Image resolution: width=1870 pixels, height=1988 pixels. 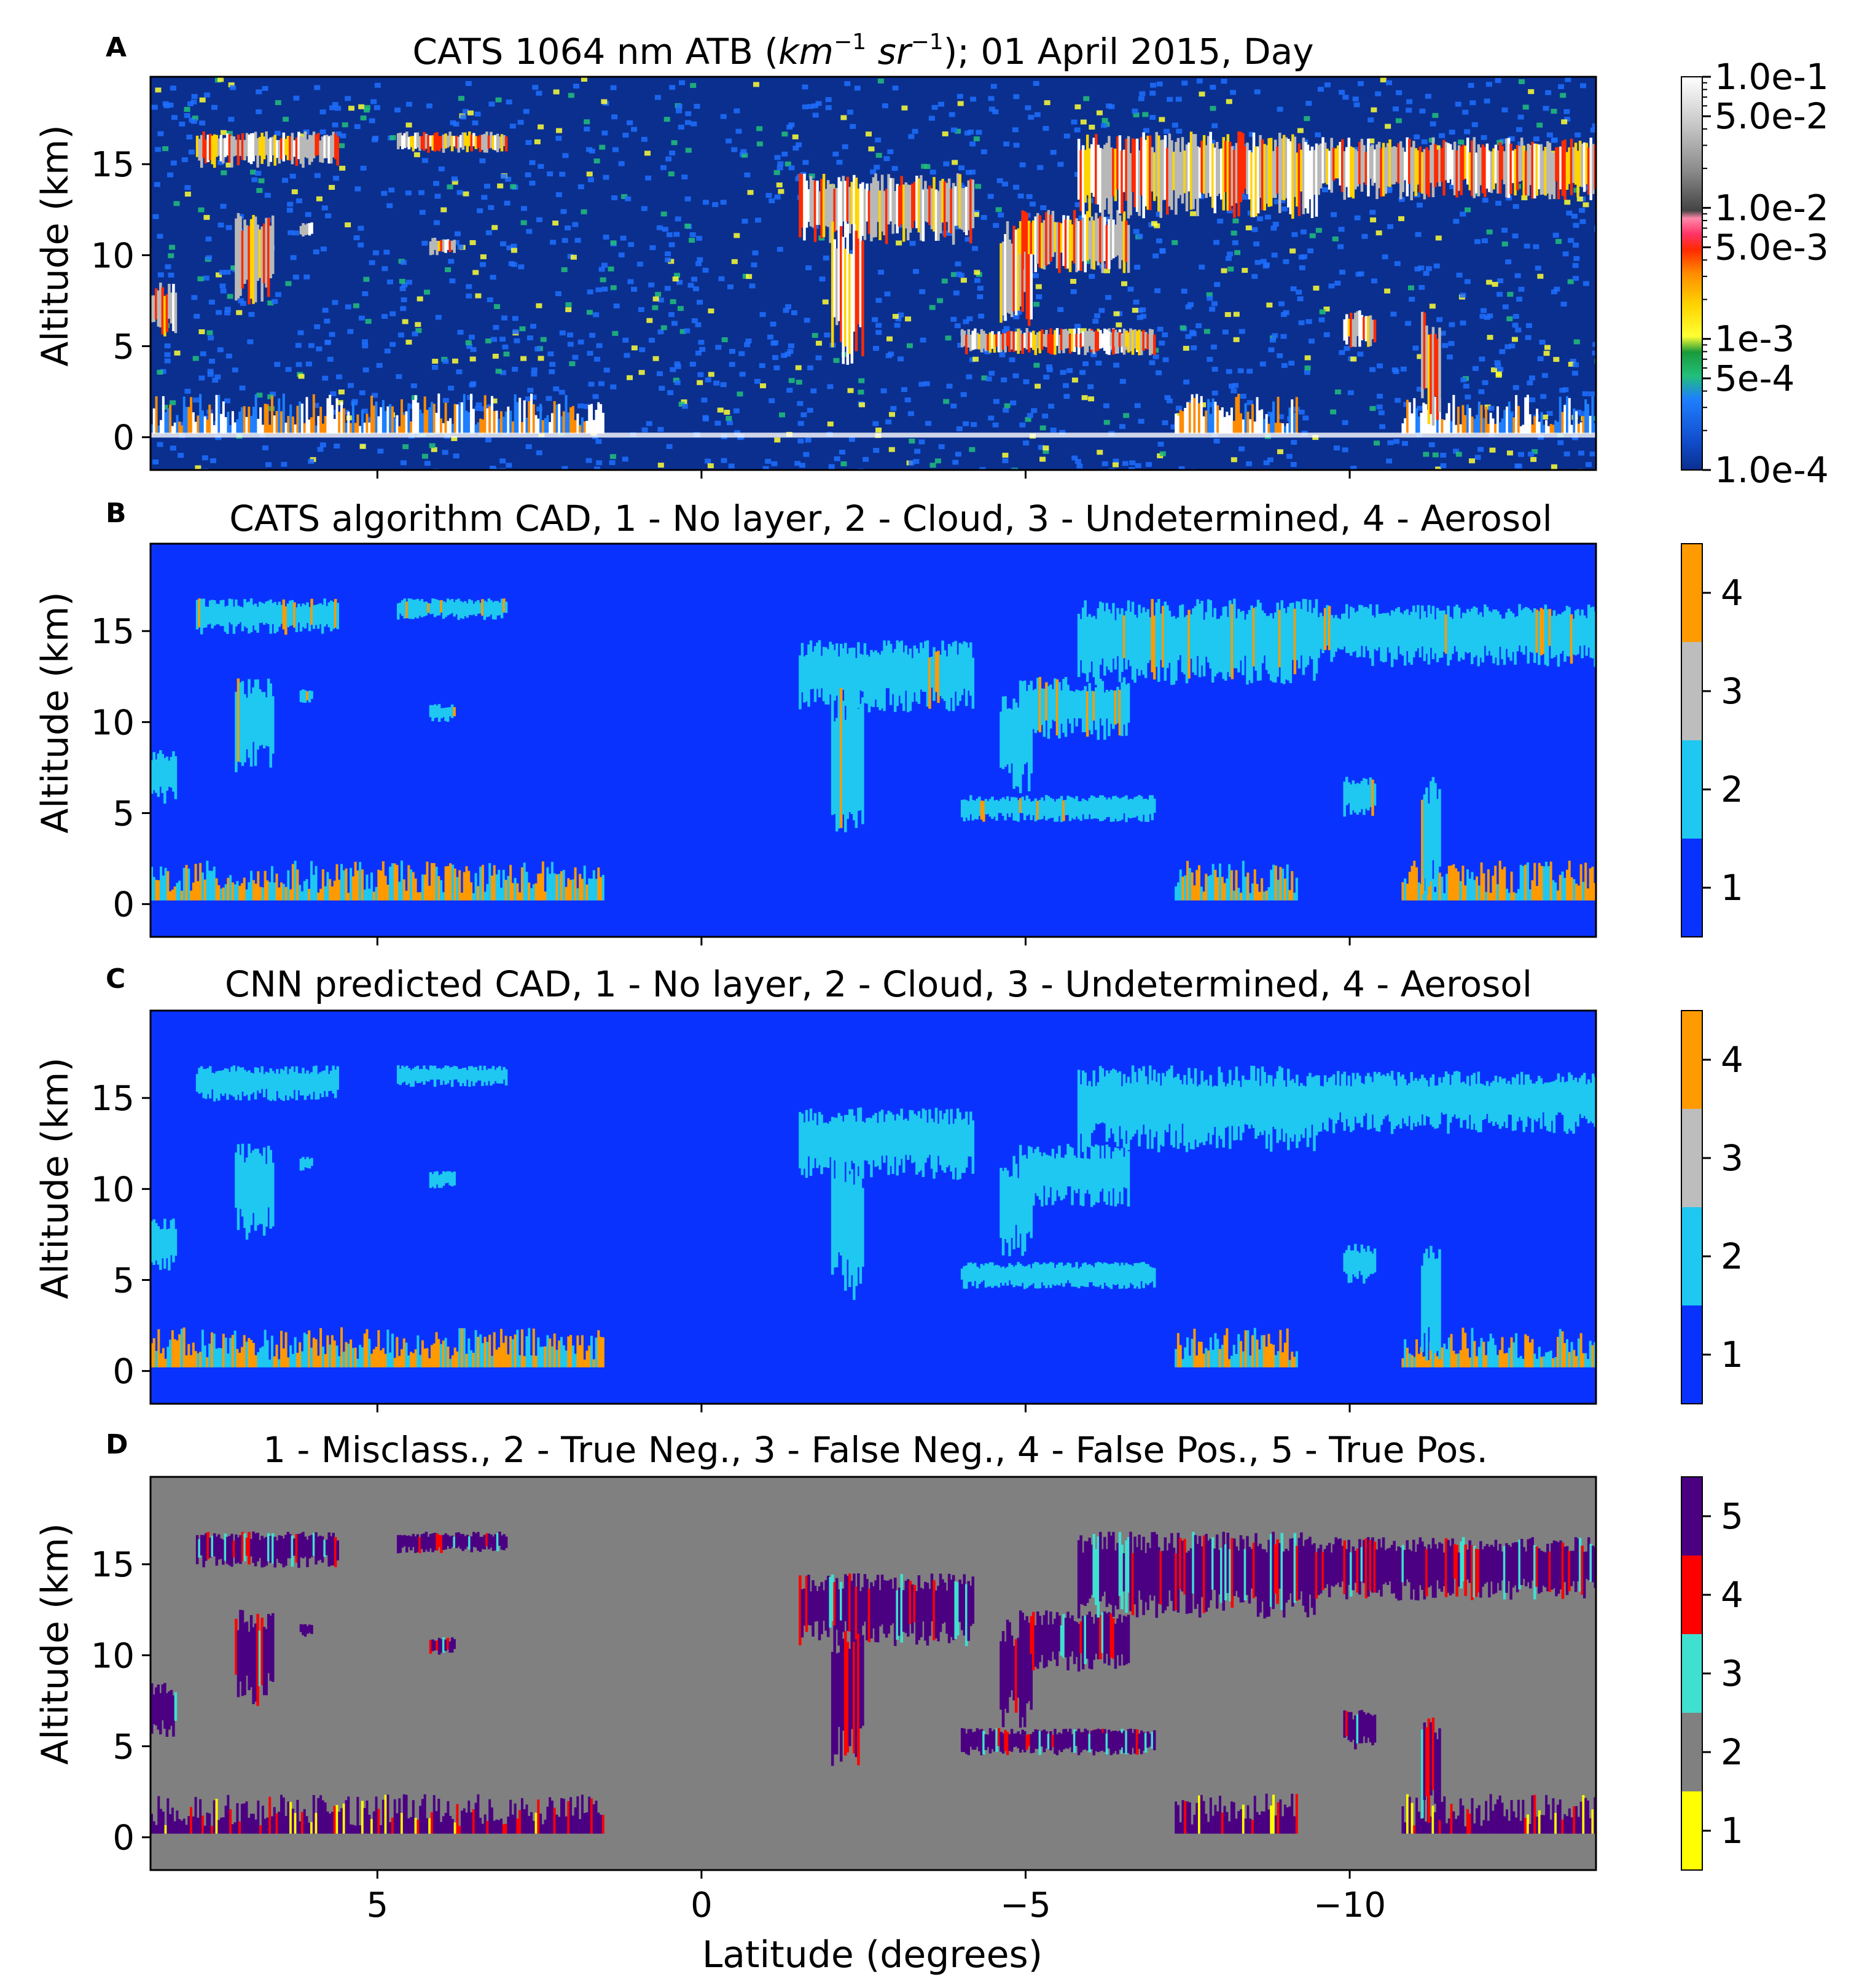 What do you see at coordinates (113, 632) in the screenshot?
I see `y-tick-label: 15` at bounding box center [113, 632].